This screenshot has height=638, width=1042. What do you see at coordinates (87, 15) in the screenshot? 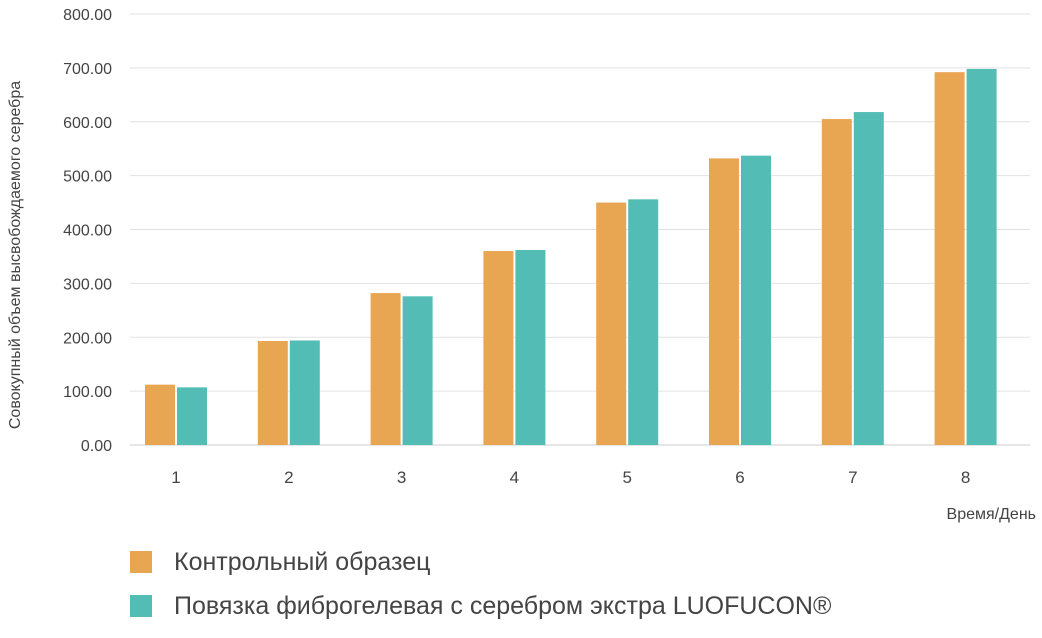
I see `y-tick-label: 800.00` at bounding box center [87, 15].